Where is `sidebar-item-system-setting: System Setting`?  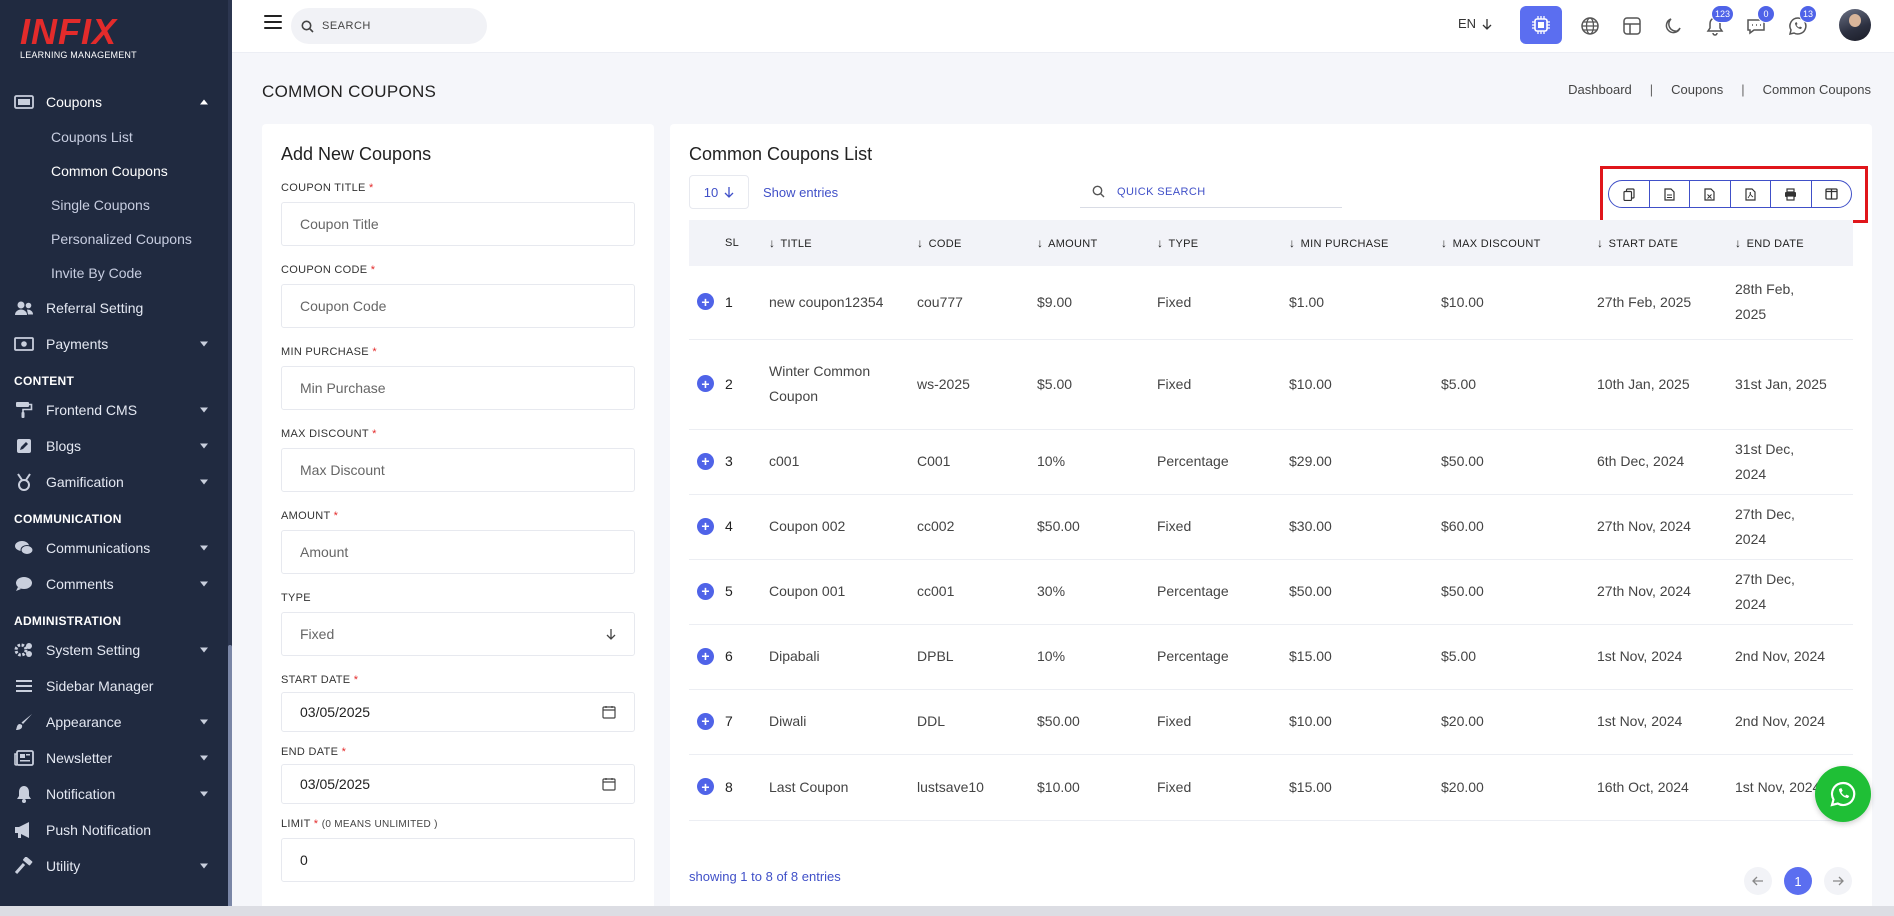
sidebar-item-system-setting: System Setting is located at coordinates (114, 650).